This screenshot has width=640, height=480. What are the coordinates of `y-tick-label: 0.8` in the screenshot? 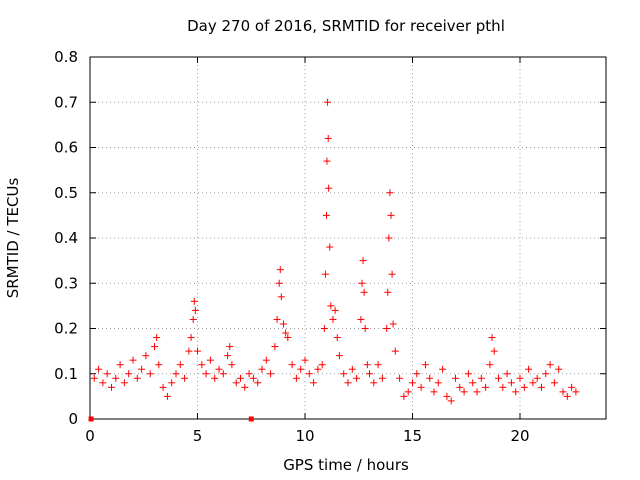 It's located at (66, 57).